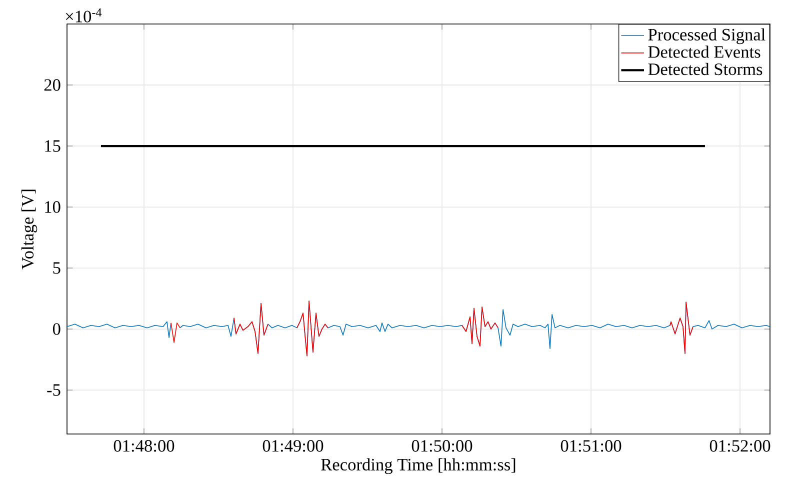 Image resolution: width=793 pixels, height=502 pixels. I want to click on y-tick-label: 0, so click(56, 329).